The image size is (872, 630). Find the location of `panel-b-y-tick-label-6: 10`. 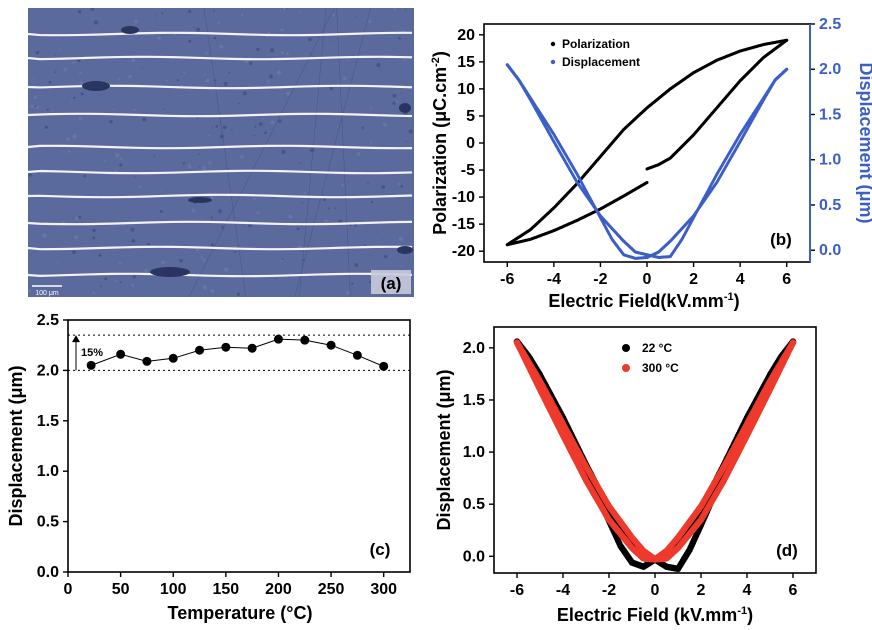

panel-b-y-tick-label-6: 10 is located at coordinates (466, 89).